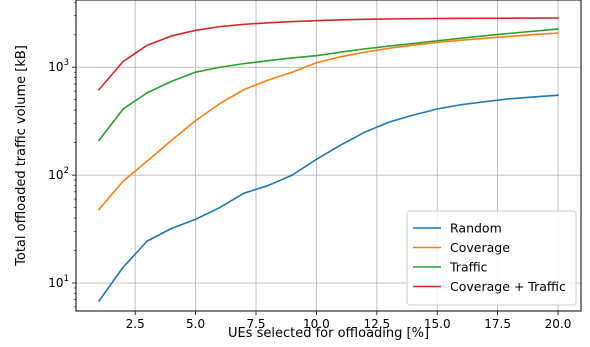 This screenshot has height=347, width=590. I want to click on y-tick-label: 10², so click(58, 174).